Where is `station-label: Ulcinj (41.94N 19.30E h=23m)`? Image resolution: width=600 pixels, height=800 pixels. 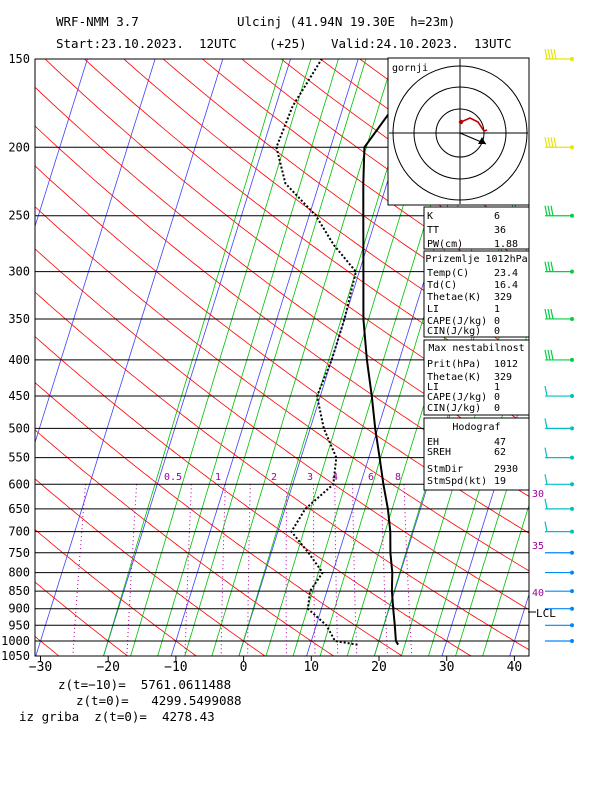
station-label: Ulcinj (41.94N 19.30E h=23m) is located at coordinates (346, 21).